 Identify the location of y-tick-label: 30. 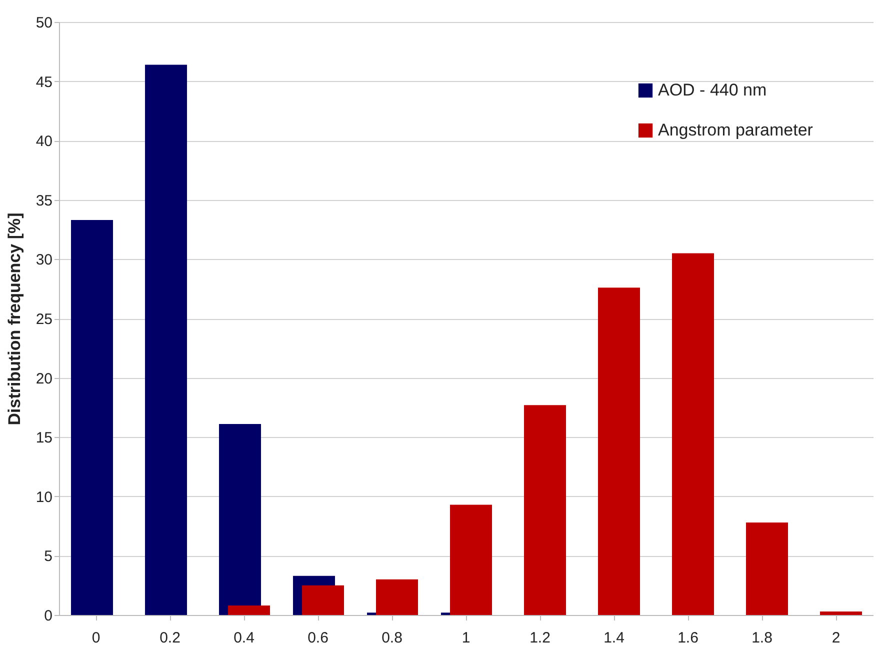
(44, 260).